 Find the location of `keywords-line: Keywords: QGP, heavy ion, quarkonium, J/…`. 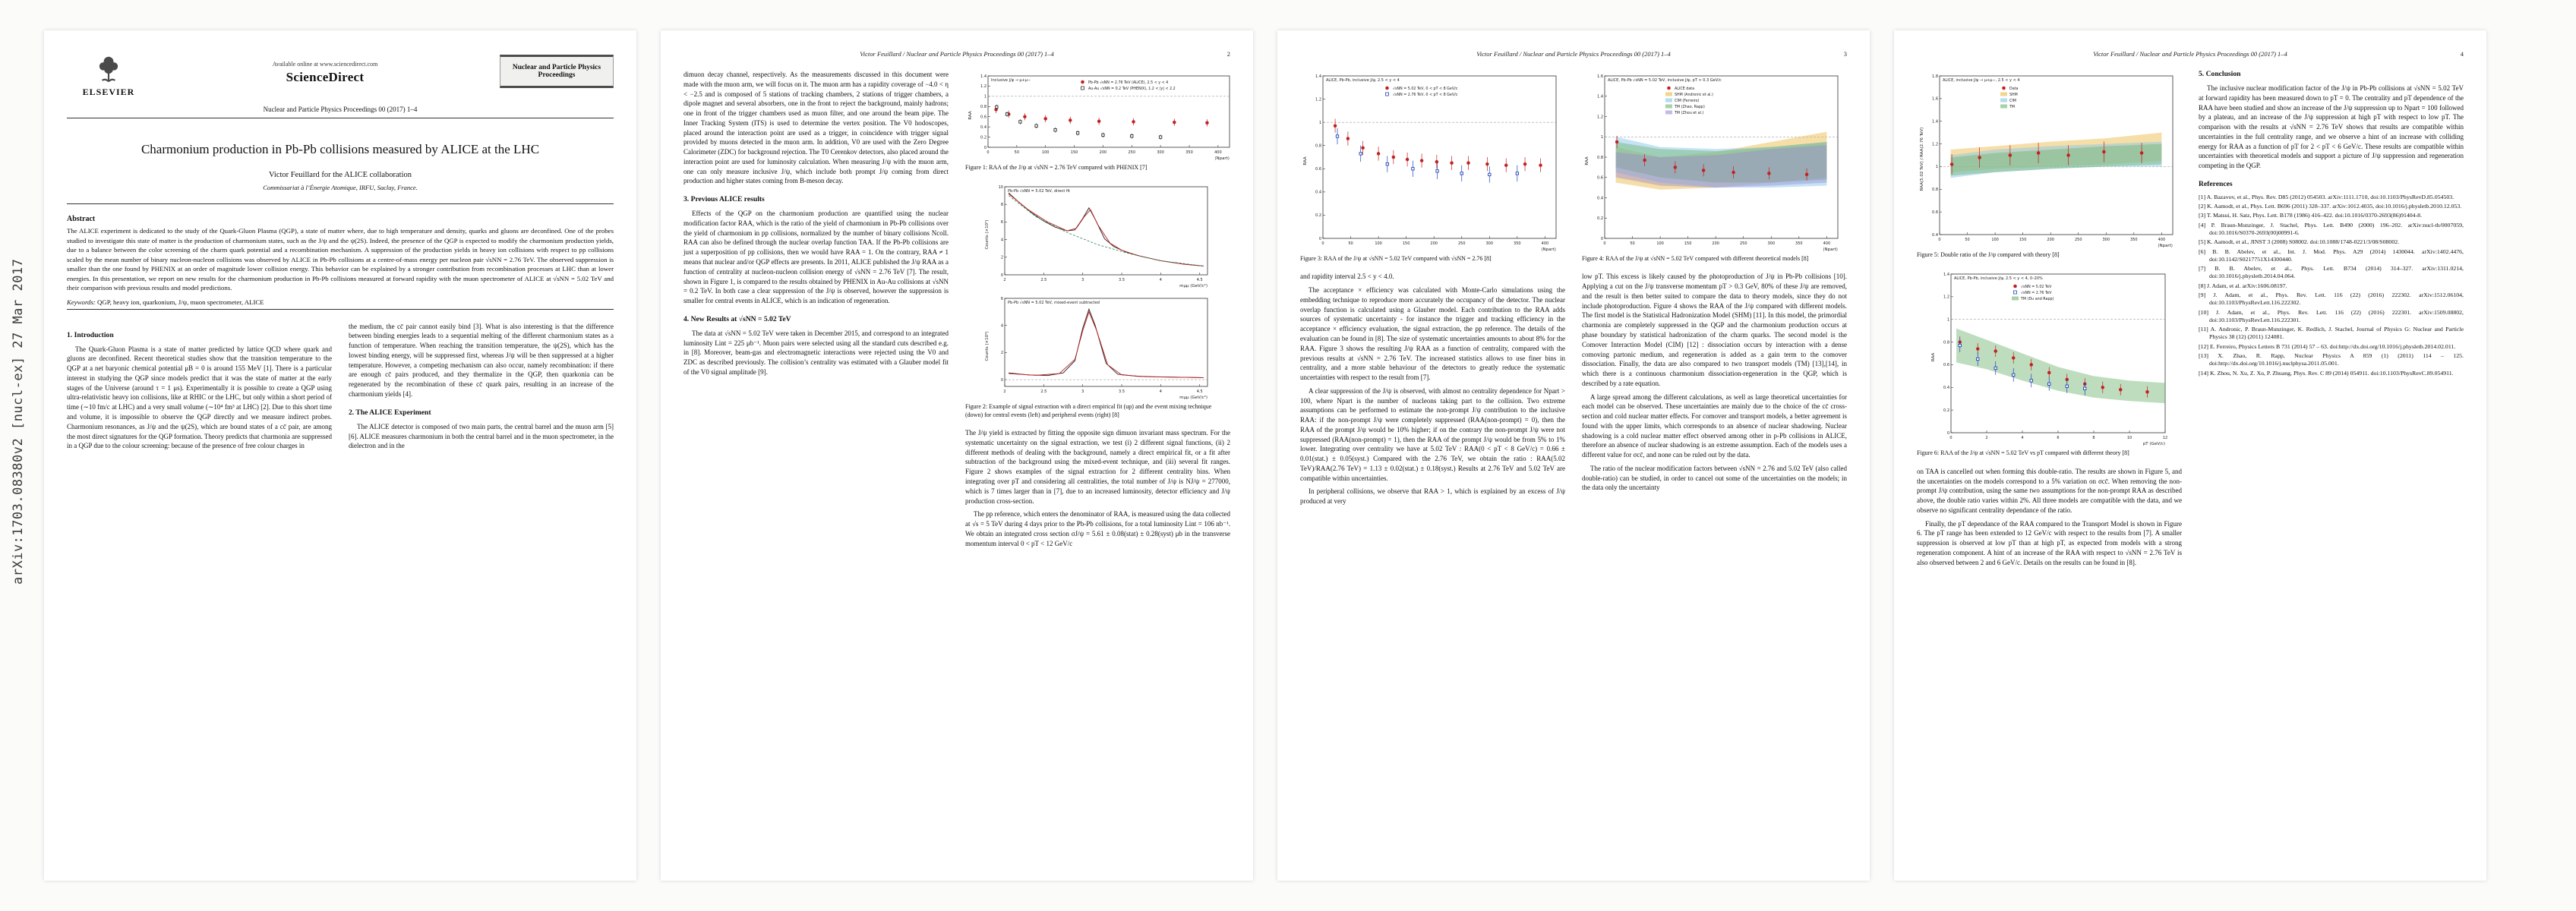

keywords-line: Keywords: QGP, heavy ion, quarkonium, J/… is located at coordinates (340, 302).